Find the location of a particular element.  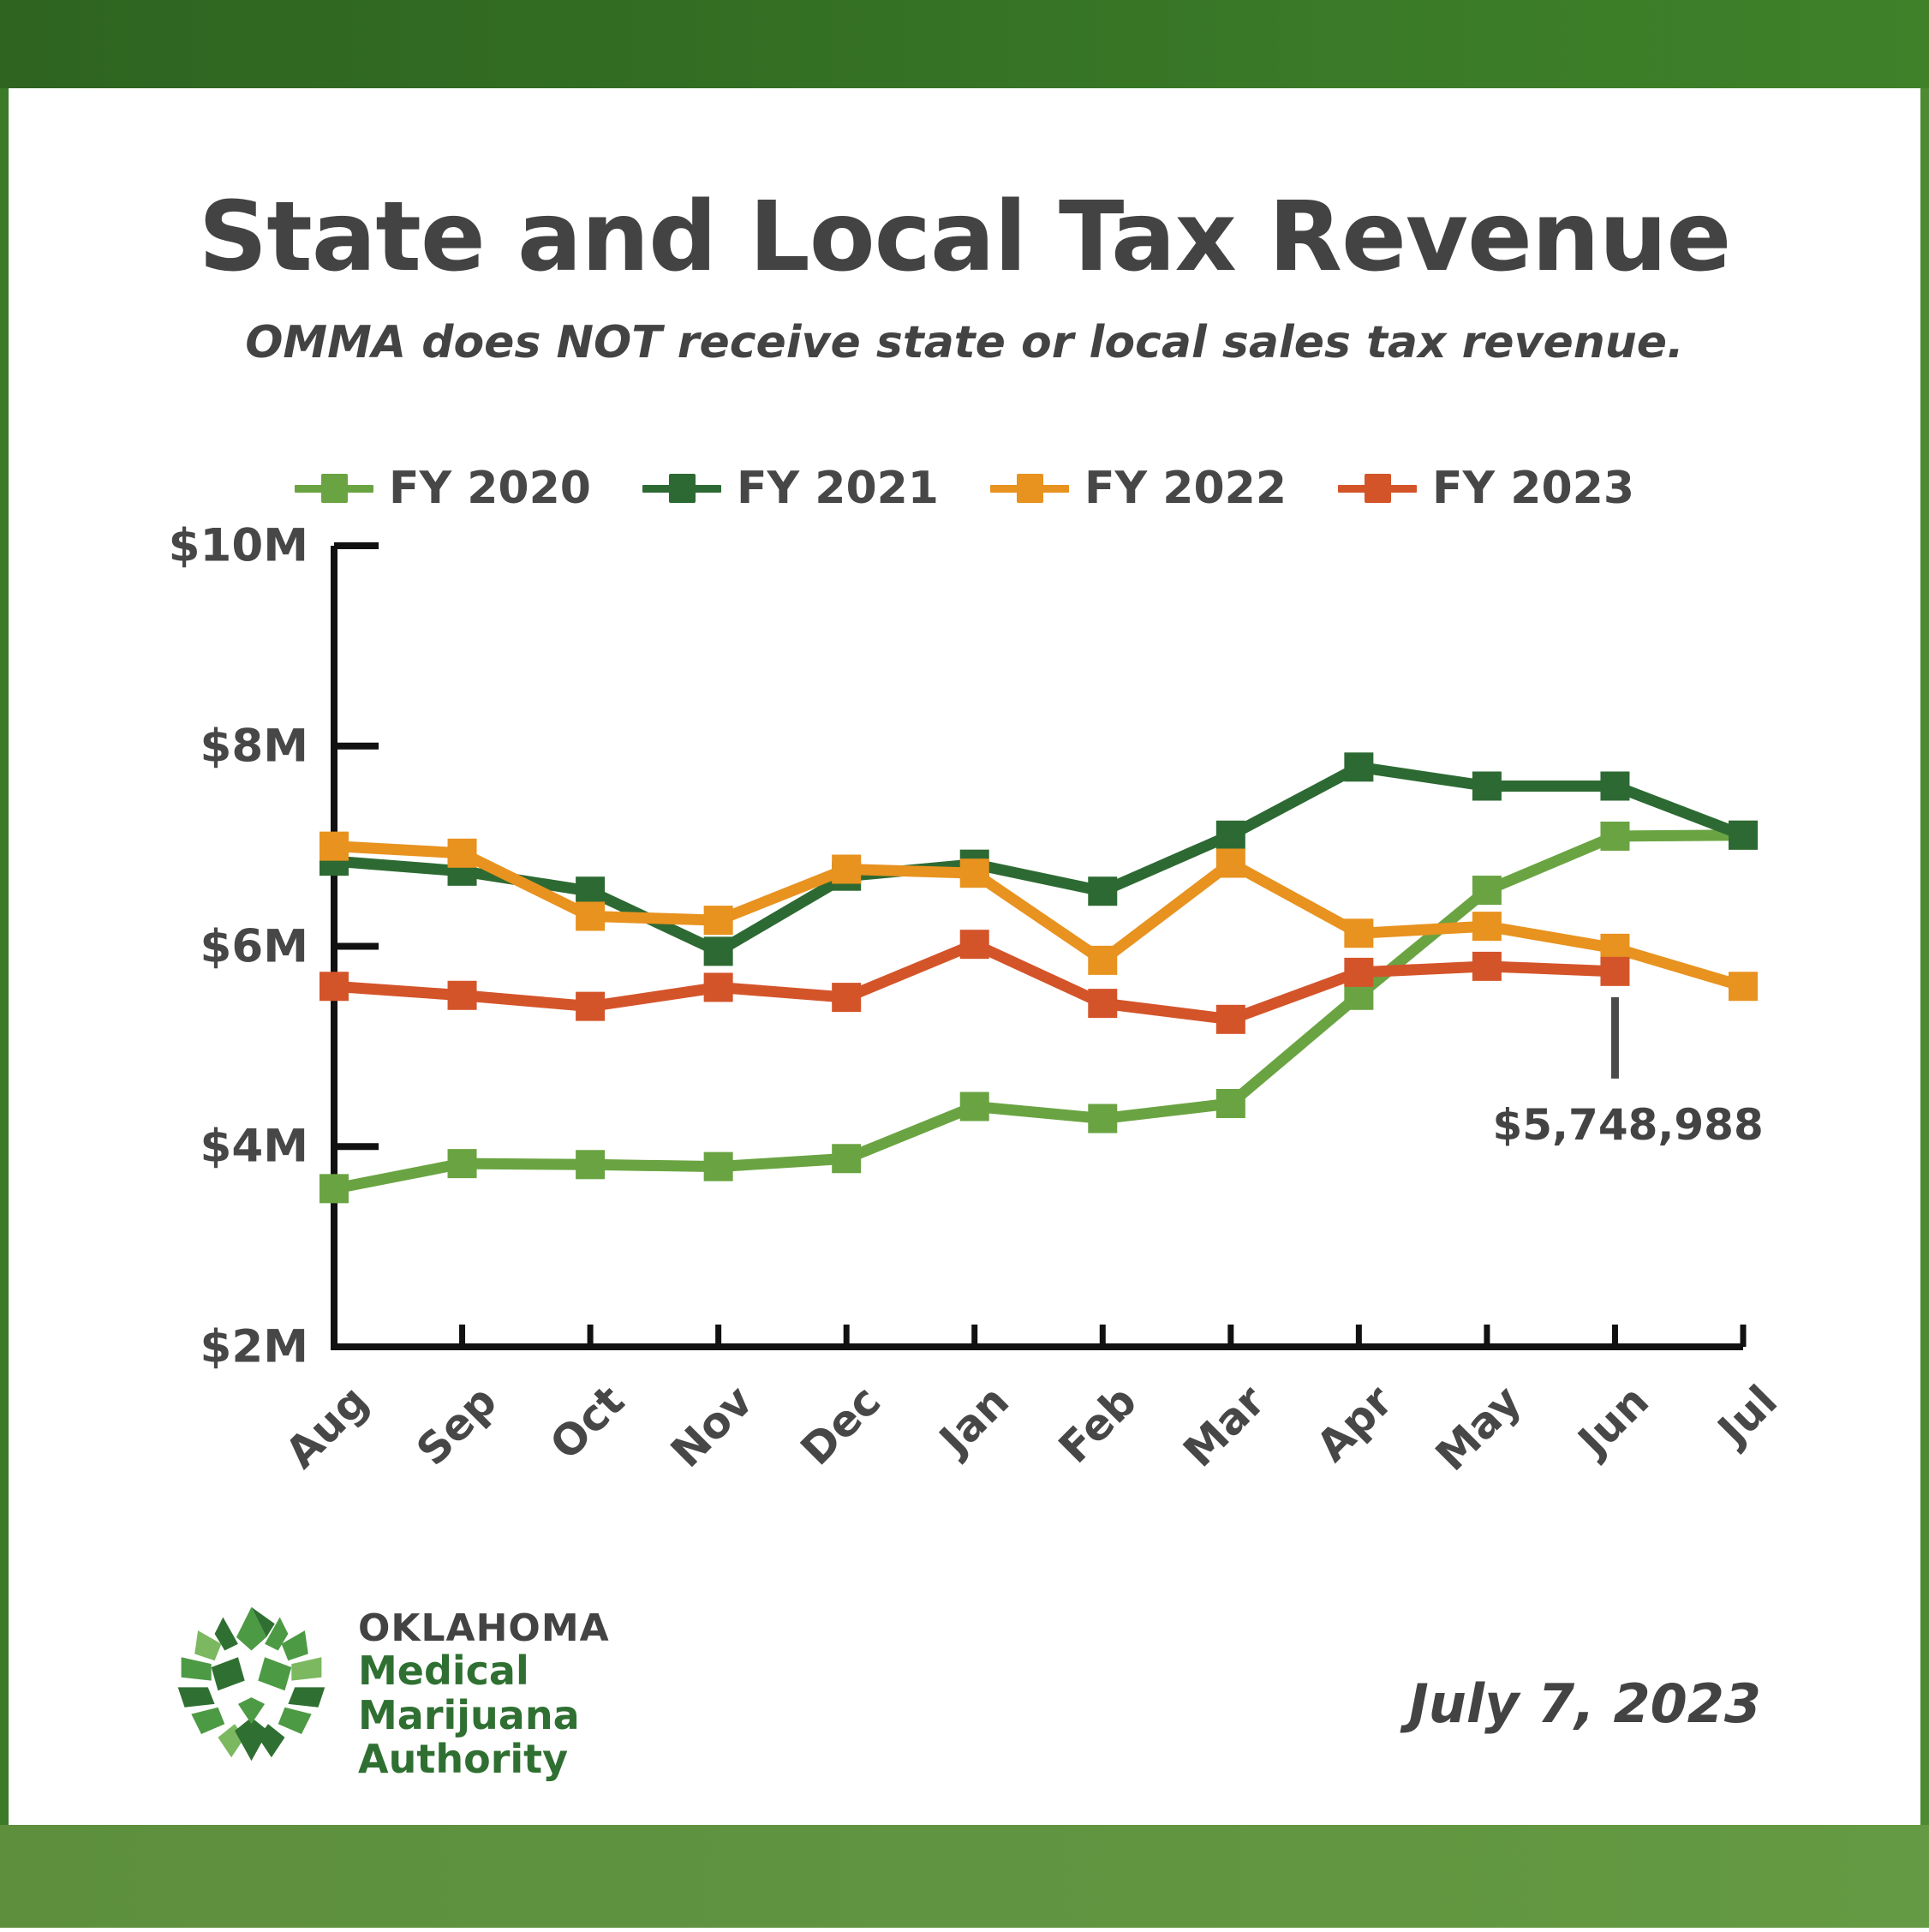

omma-logo-text: OKLAHOMA Medical Marijuana Authority is located at coordinates (545, 1694).